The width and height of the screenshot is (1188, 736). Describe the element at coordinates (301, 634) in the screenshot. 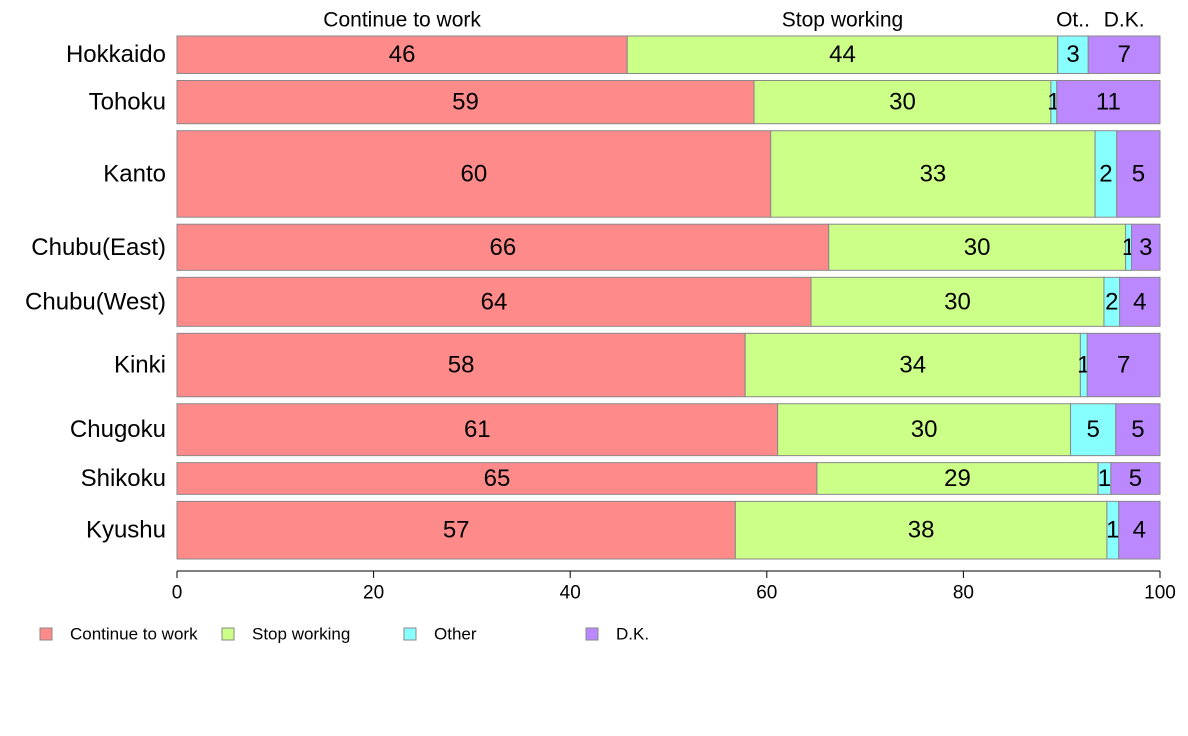

I see `legend-label: Stop working` at that location.